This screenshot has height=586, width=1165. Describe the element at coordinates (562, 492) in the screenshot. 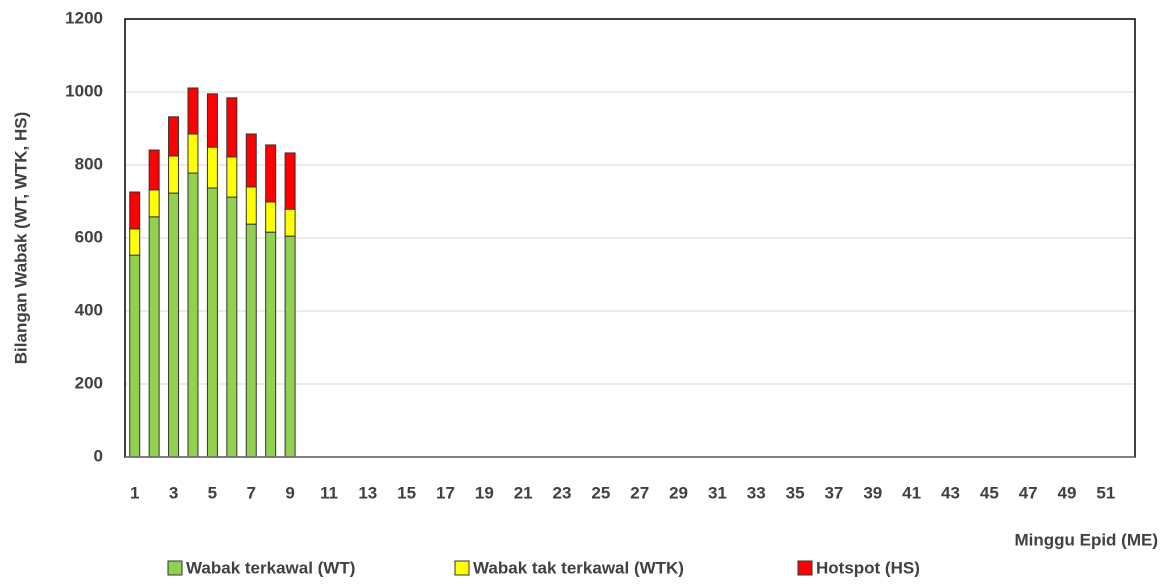

I see `x-tick-label: 23` at that location.